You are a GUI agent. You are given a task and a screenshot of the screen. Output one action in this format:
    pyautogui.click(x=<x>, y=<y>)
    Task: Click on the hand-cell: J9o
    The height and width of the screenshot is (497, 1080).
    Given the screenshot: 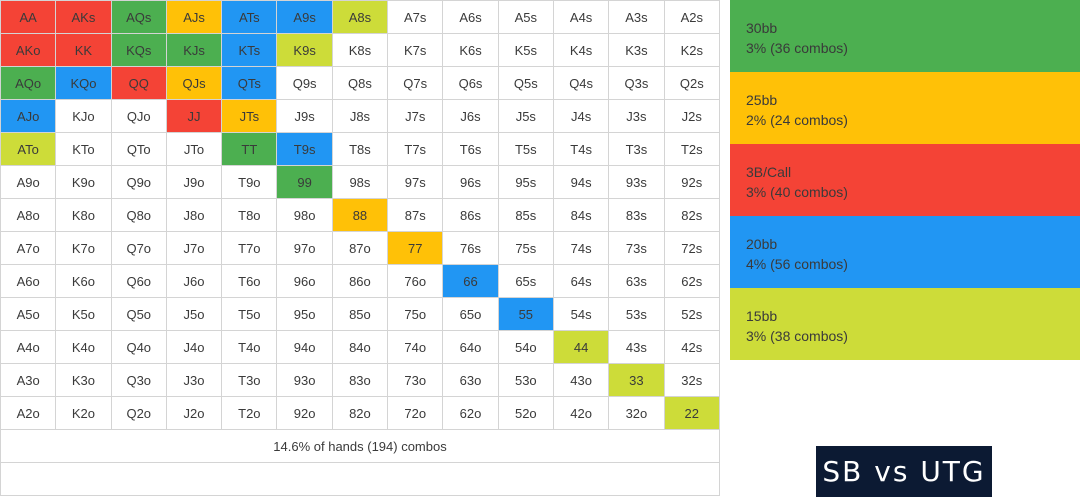 What is the action you would take?
    pyautogui.click(x=194, y=182)
    